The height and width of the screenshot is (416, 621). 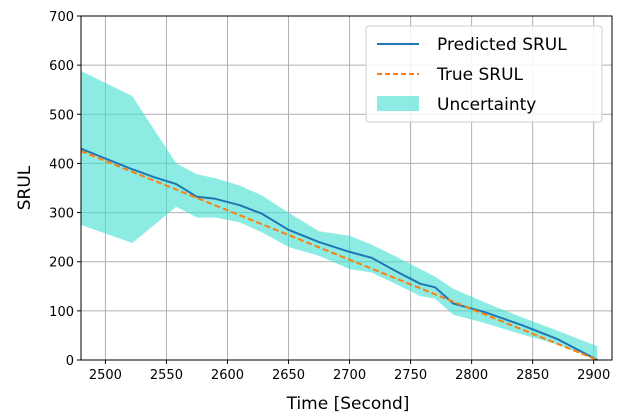 What do you see at coordinates (227, 375) in the screenshot?
I see `x-tick-label-2600: 2600` at bounding box center [227, 375].